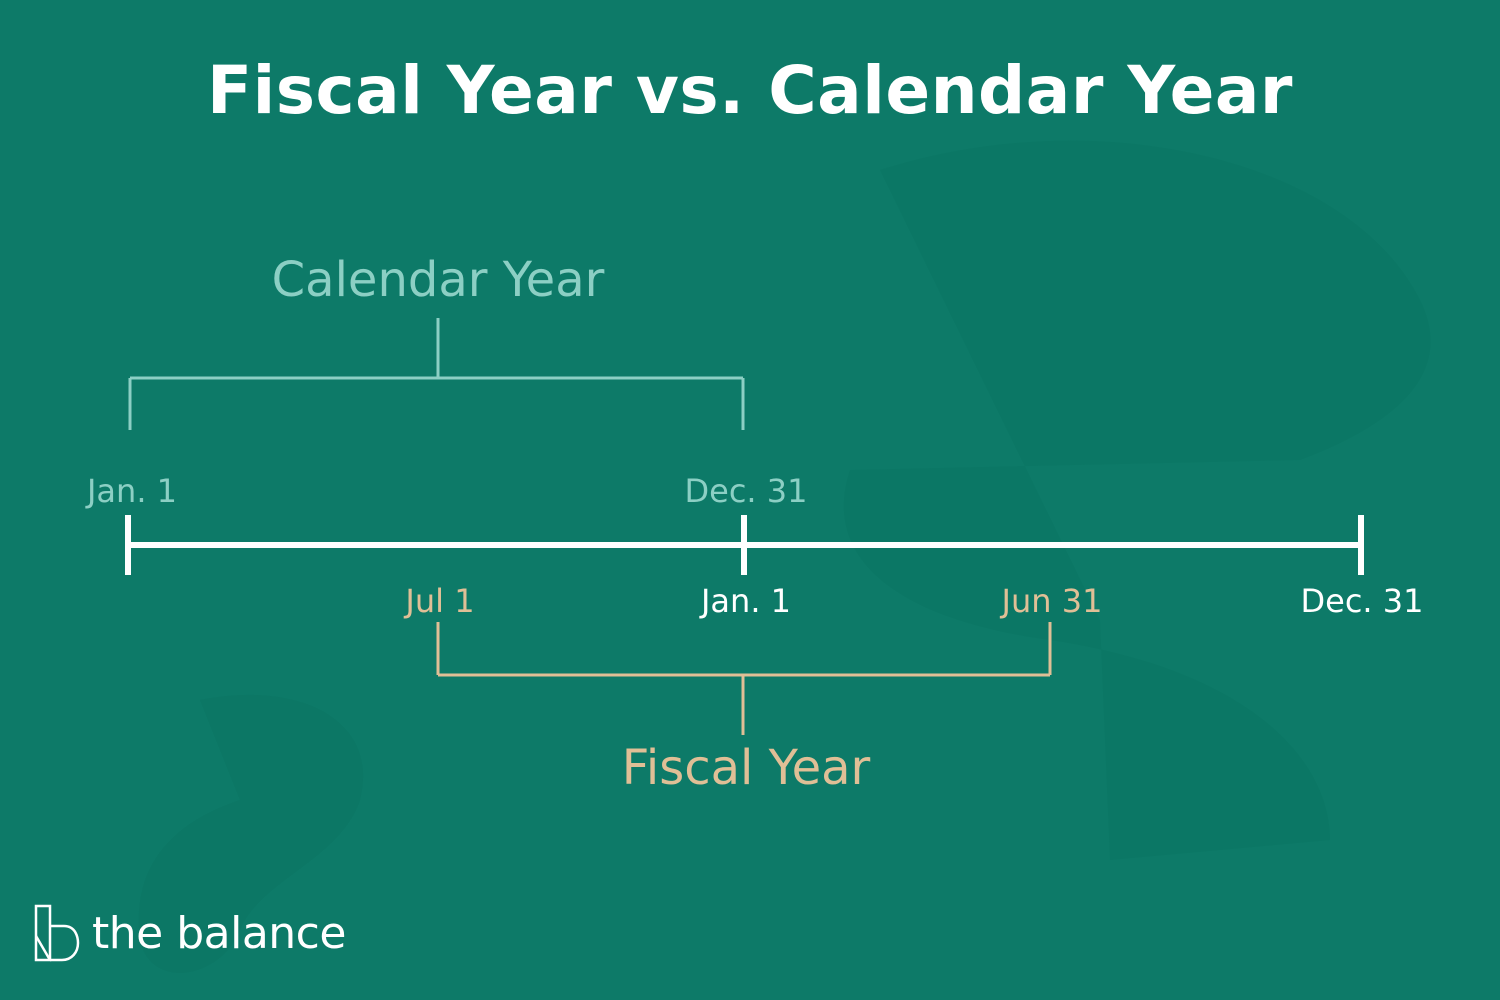  What do you see at coordinates (251, 833) in the screenshot?
I see `dollar-watermark-small` at bounding box center [251, 833].